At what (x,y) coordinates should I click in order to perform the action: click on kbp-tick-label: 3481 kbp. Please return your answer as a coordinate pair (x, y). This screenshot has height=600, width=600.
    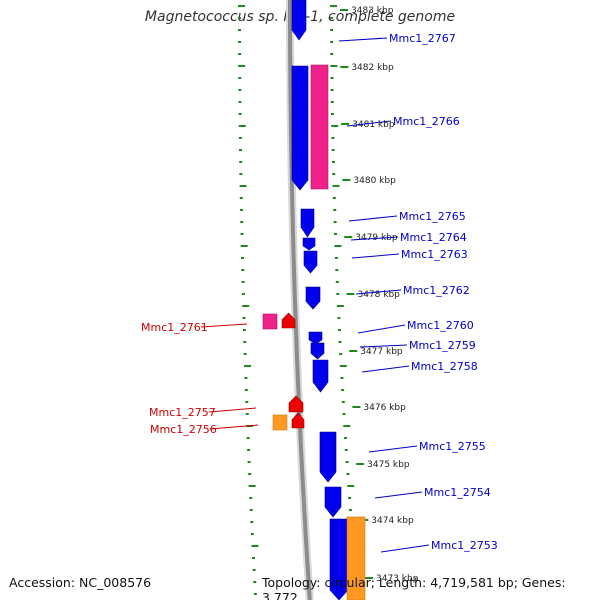
    Looking at the image, I should click on (373, 125).